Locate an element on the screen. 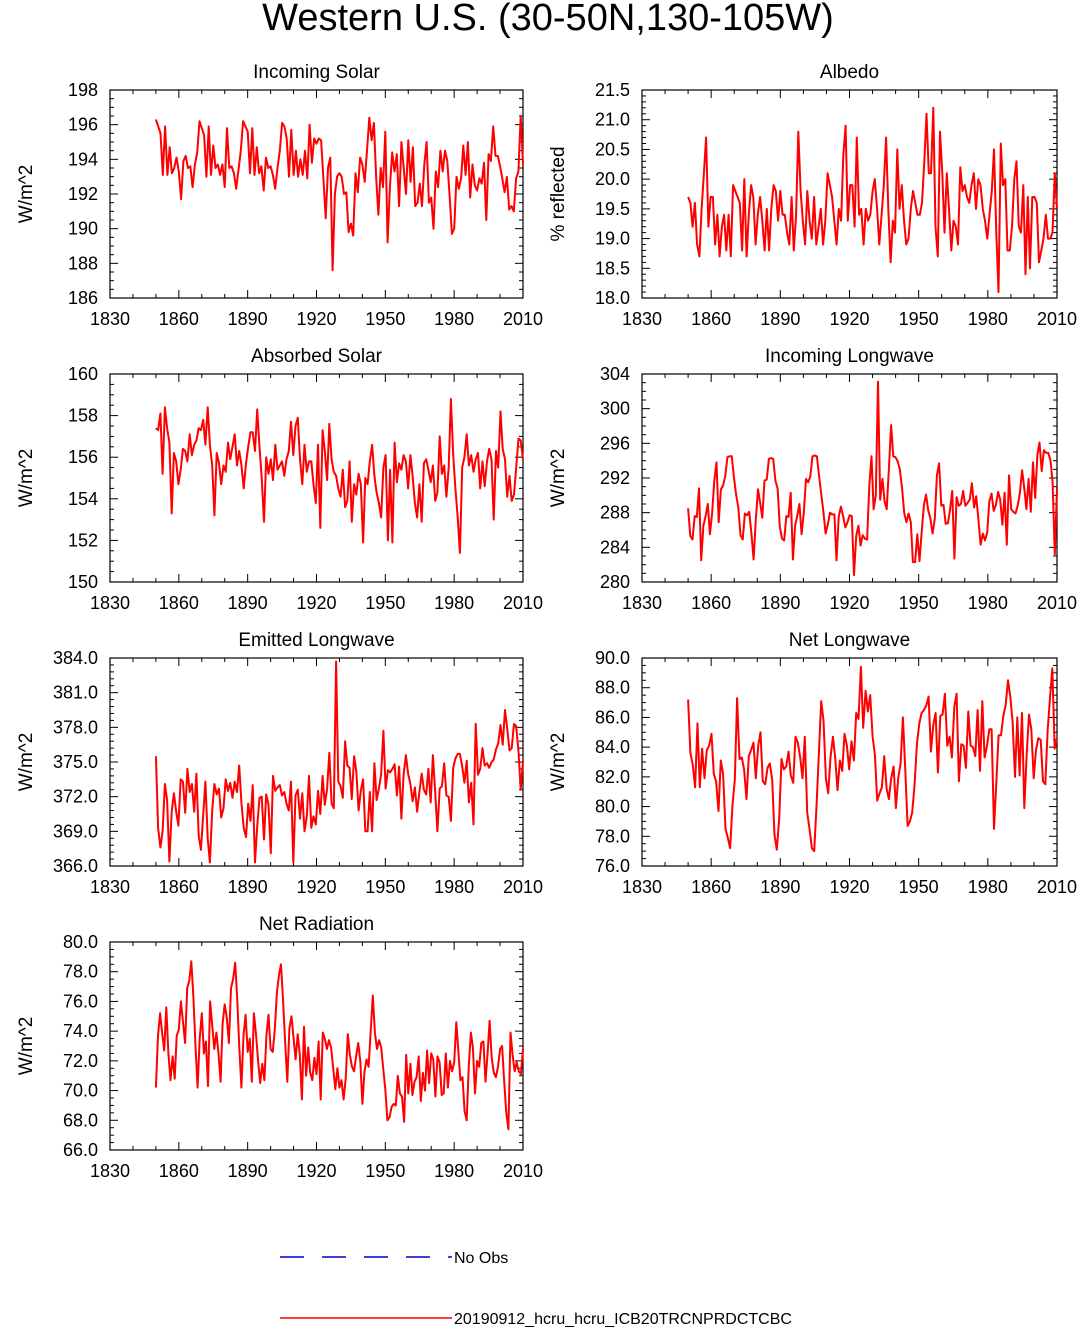 Image resolution: width=1079 pixels, height=1328 pixels. figure-title: Western U.S. (30-50N,130-105W) is located at coordinates (548, 19).